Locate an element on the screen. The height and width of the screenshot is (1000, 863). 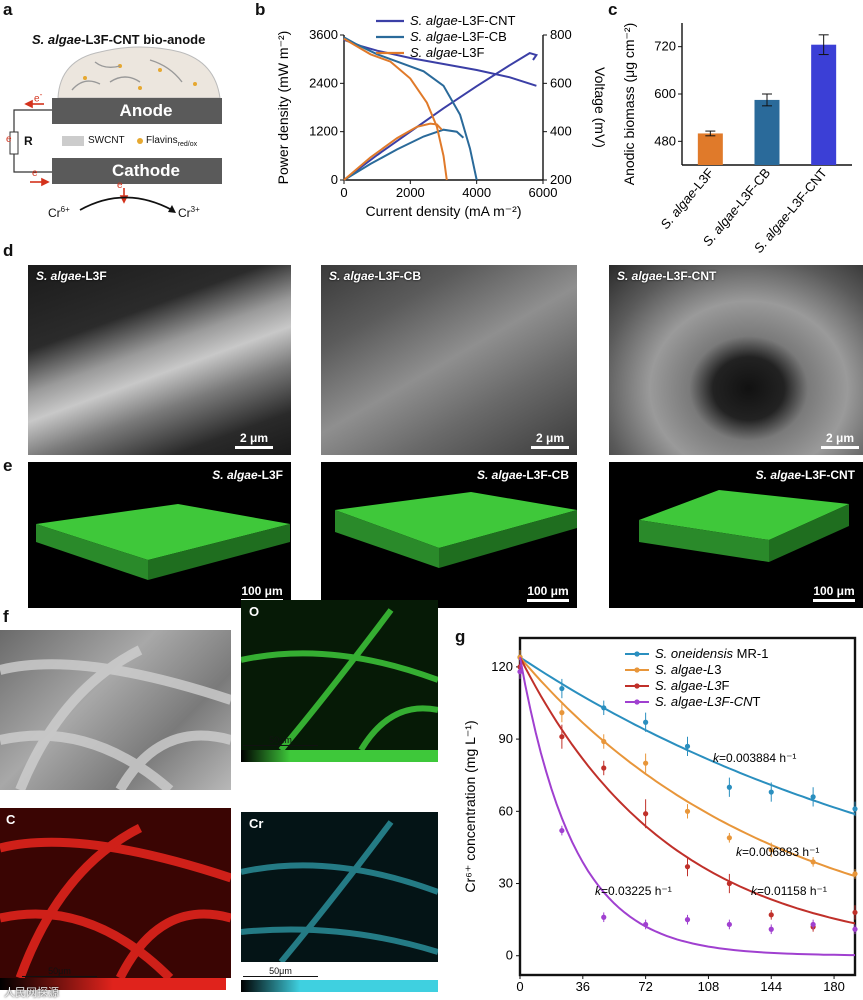
c-category-label: S. algae-L3F is located at coordinates (686, 198).